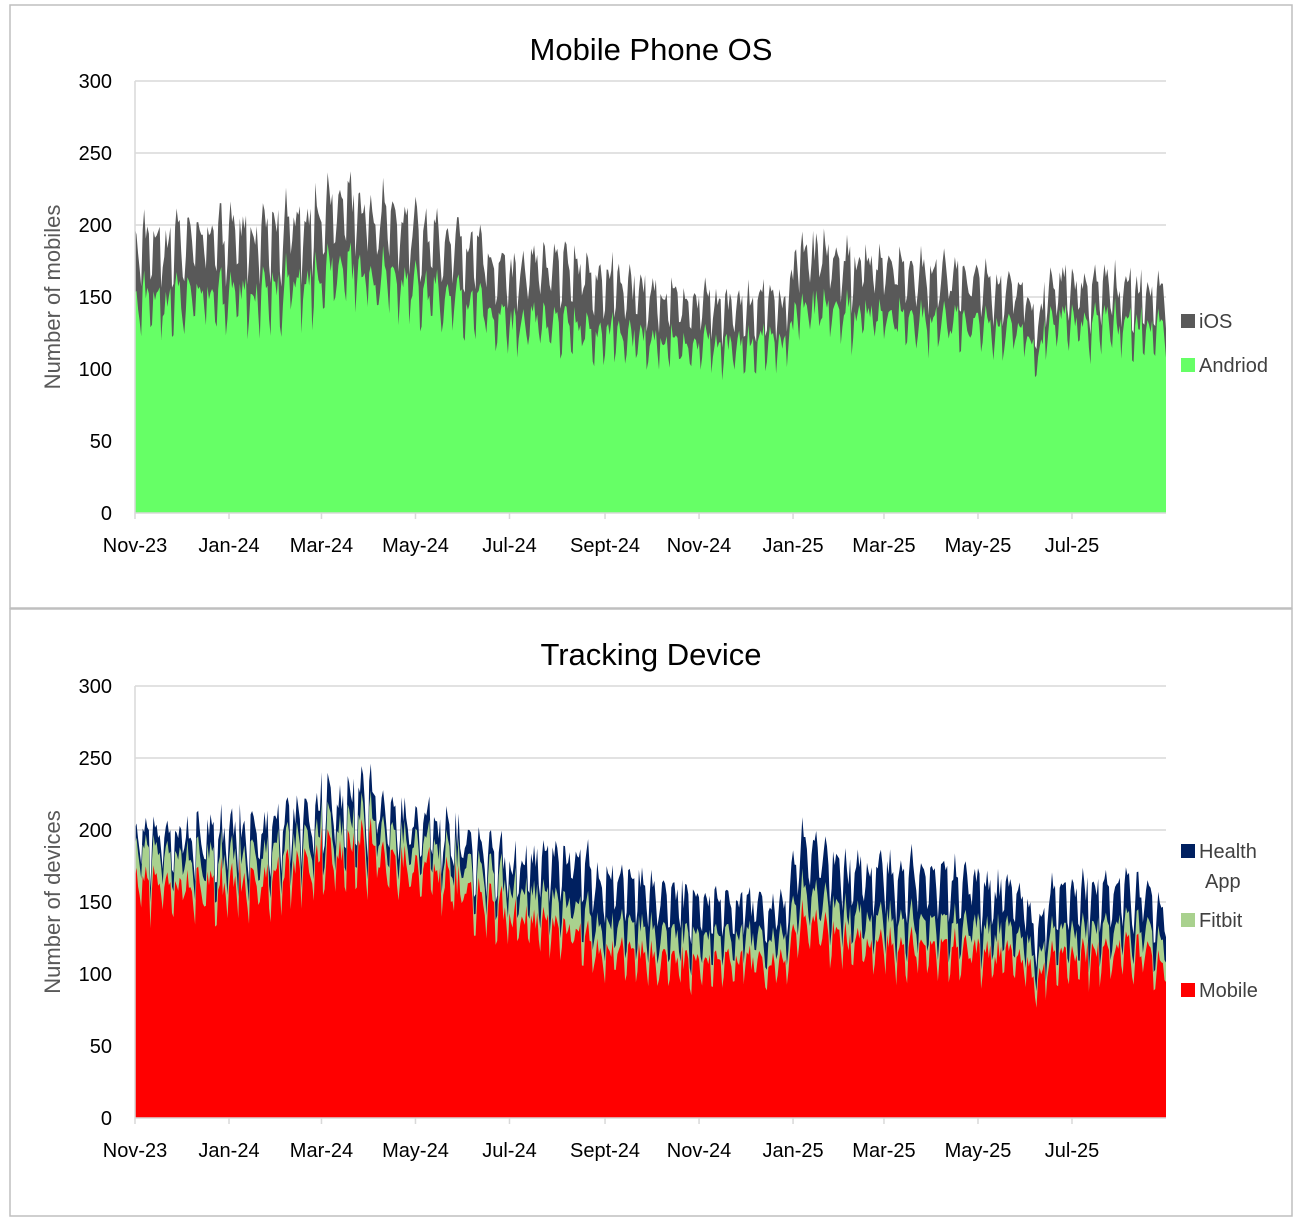  What do you see at coordinates (651, 49) in the screenshot?
I see `chart-title: Mobile Phone OS` at bounding box center [651, 49].